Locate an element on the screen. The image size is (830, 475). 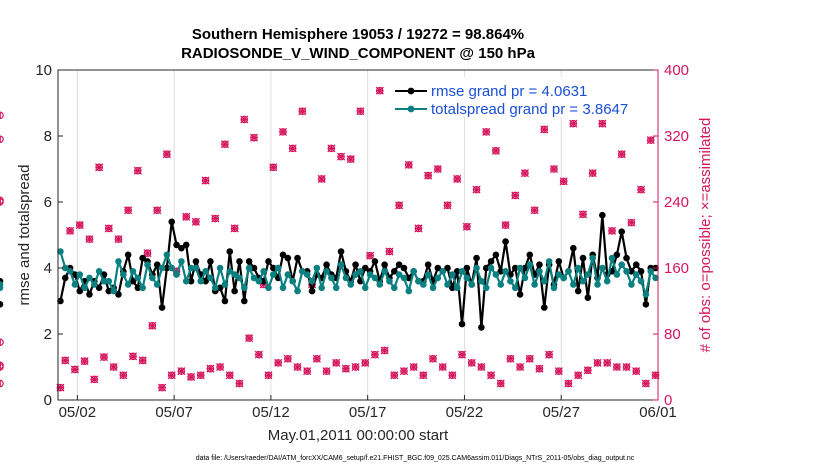
legend-box is located at coordinates (521, 97).